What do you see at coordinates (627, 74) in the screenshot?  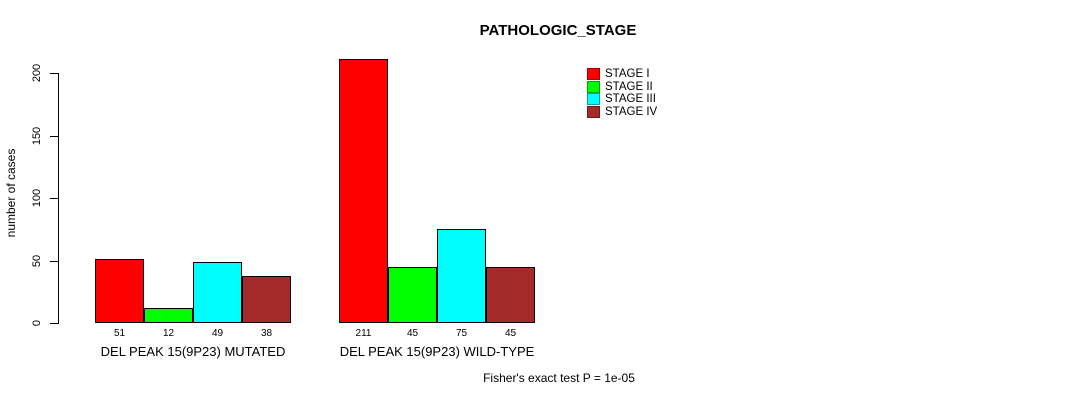 I see `legend-label: STAGE I` at bounding box center [627, 74].